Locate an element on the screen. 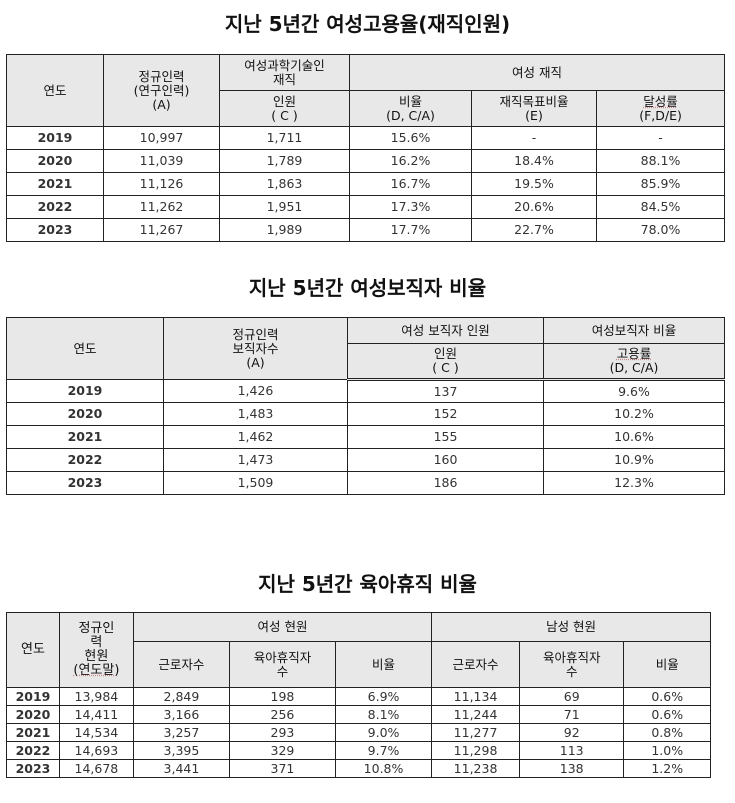  header-female-emp: 여성 재직 is located at coordinates (537, 72).